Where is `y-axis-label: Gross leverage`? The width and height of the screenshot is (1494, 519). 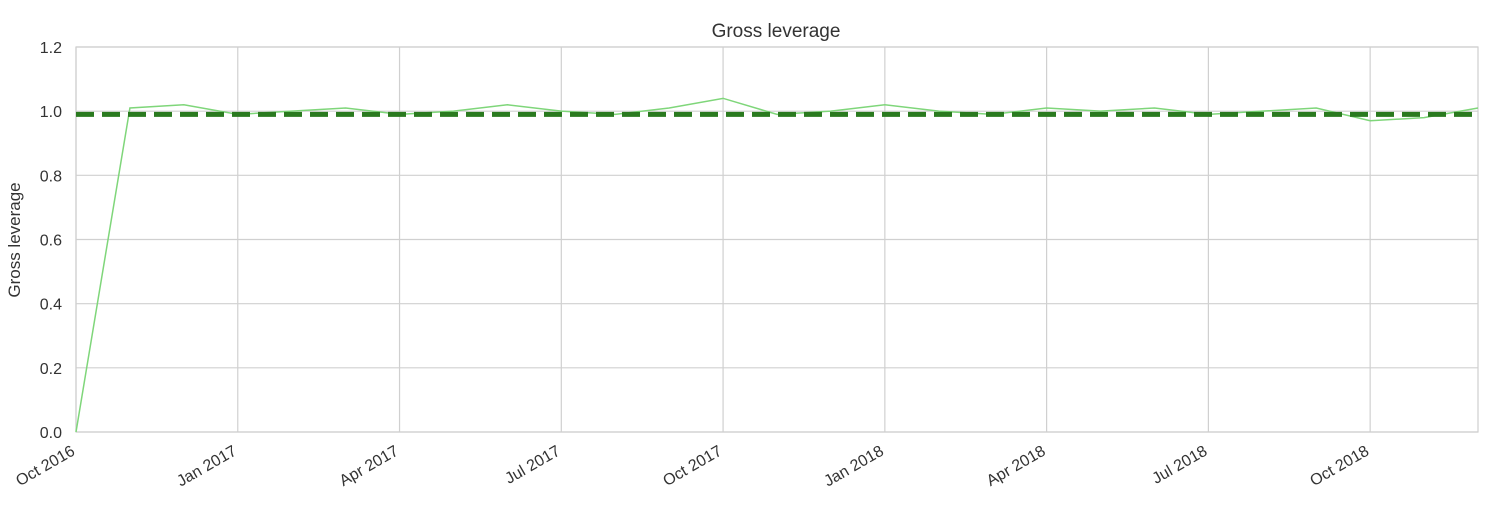
y-axis-label: Gross leverage is located at coordinates (14, 239).